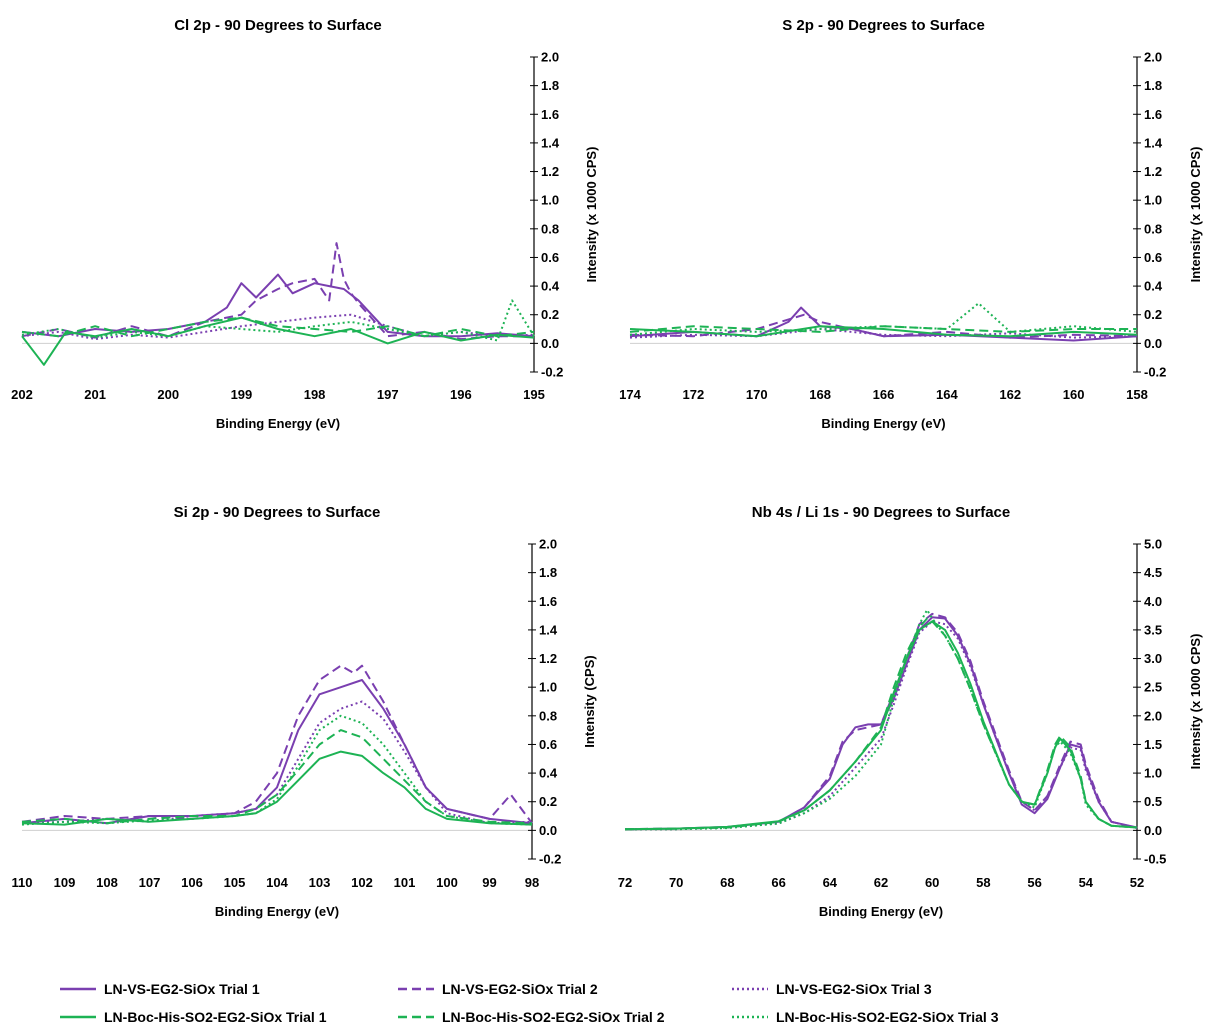  Describe the element at coordinates (854, 989) in the screenshot. I see `legend-label: LN-VS-EG2-SiOx Trial 3` at that location.